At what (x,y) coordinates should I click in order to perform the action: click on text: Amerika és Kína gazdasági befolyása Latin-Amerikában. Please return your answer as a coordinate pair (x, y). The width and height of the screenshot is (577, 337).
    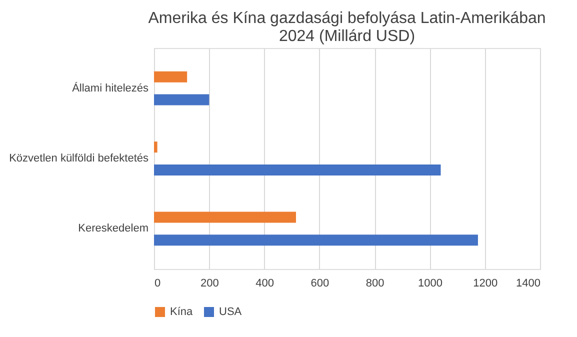
    Looking at the image, I should click on (347, 18).